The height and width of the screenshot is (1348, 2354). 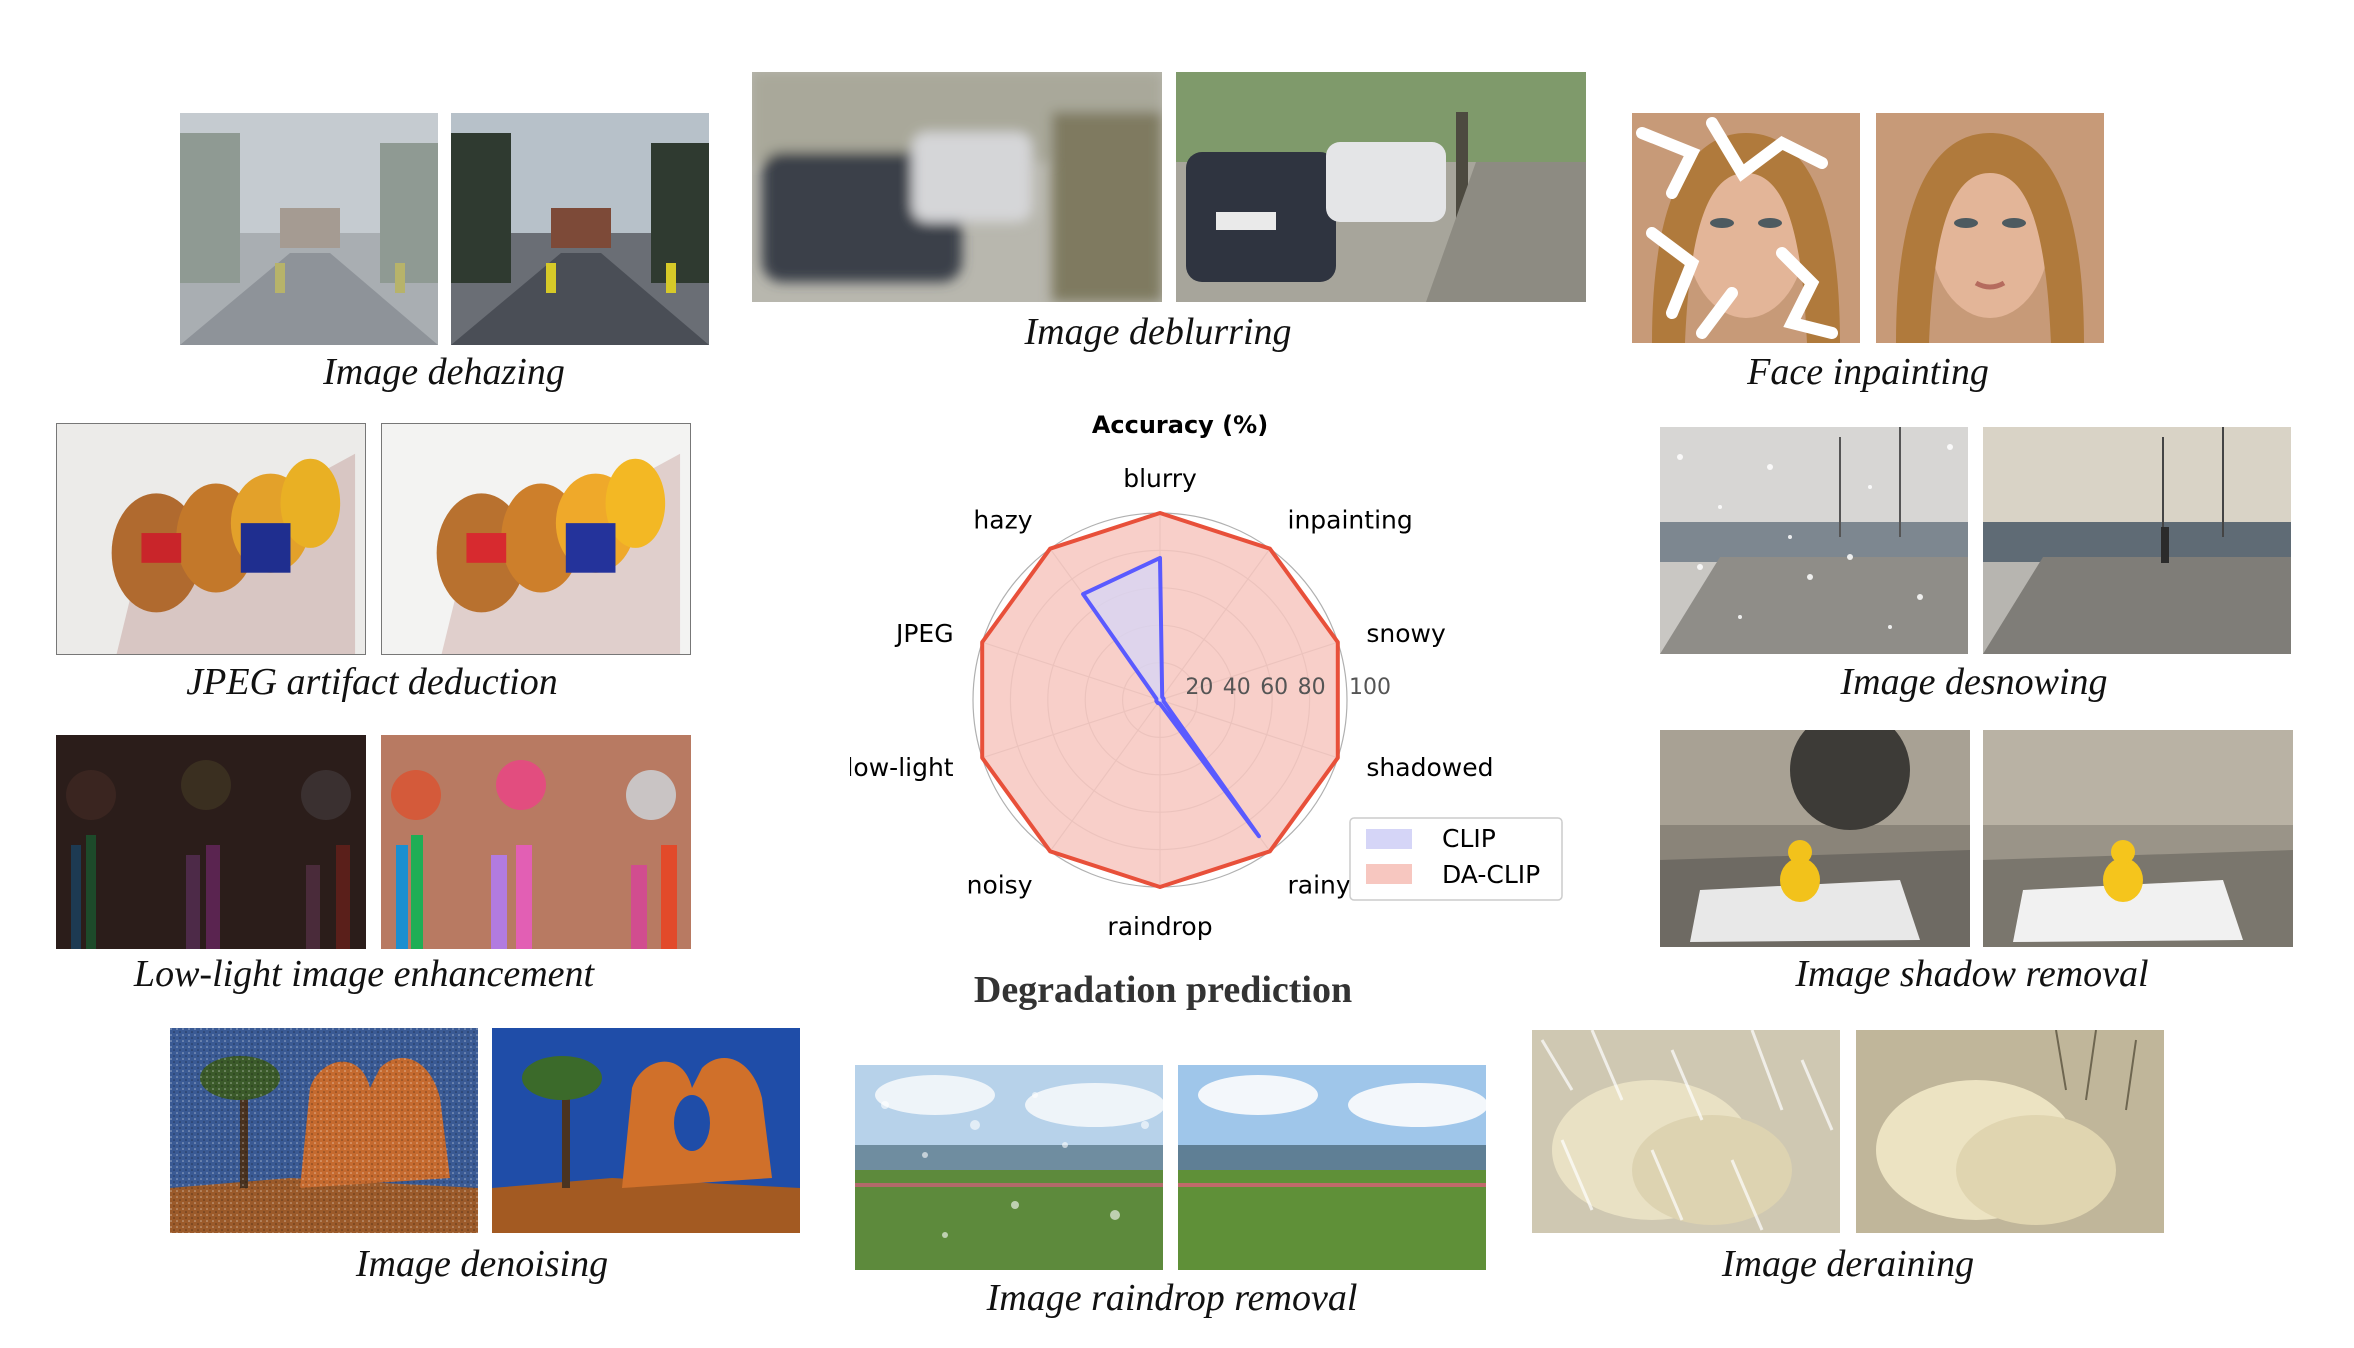 I want to click on chart-title: Accuracy (%), so click(x=1180, y=425).